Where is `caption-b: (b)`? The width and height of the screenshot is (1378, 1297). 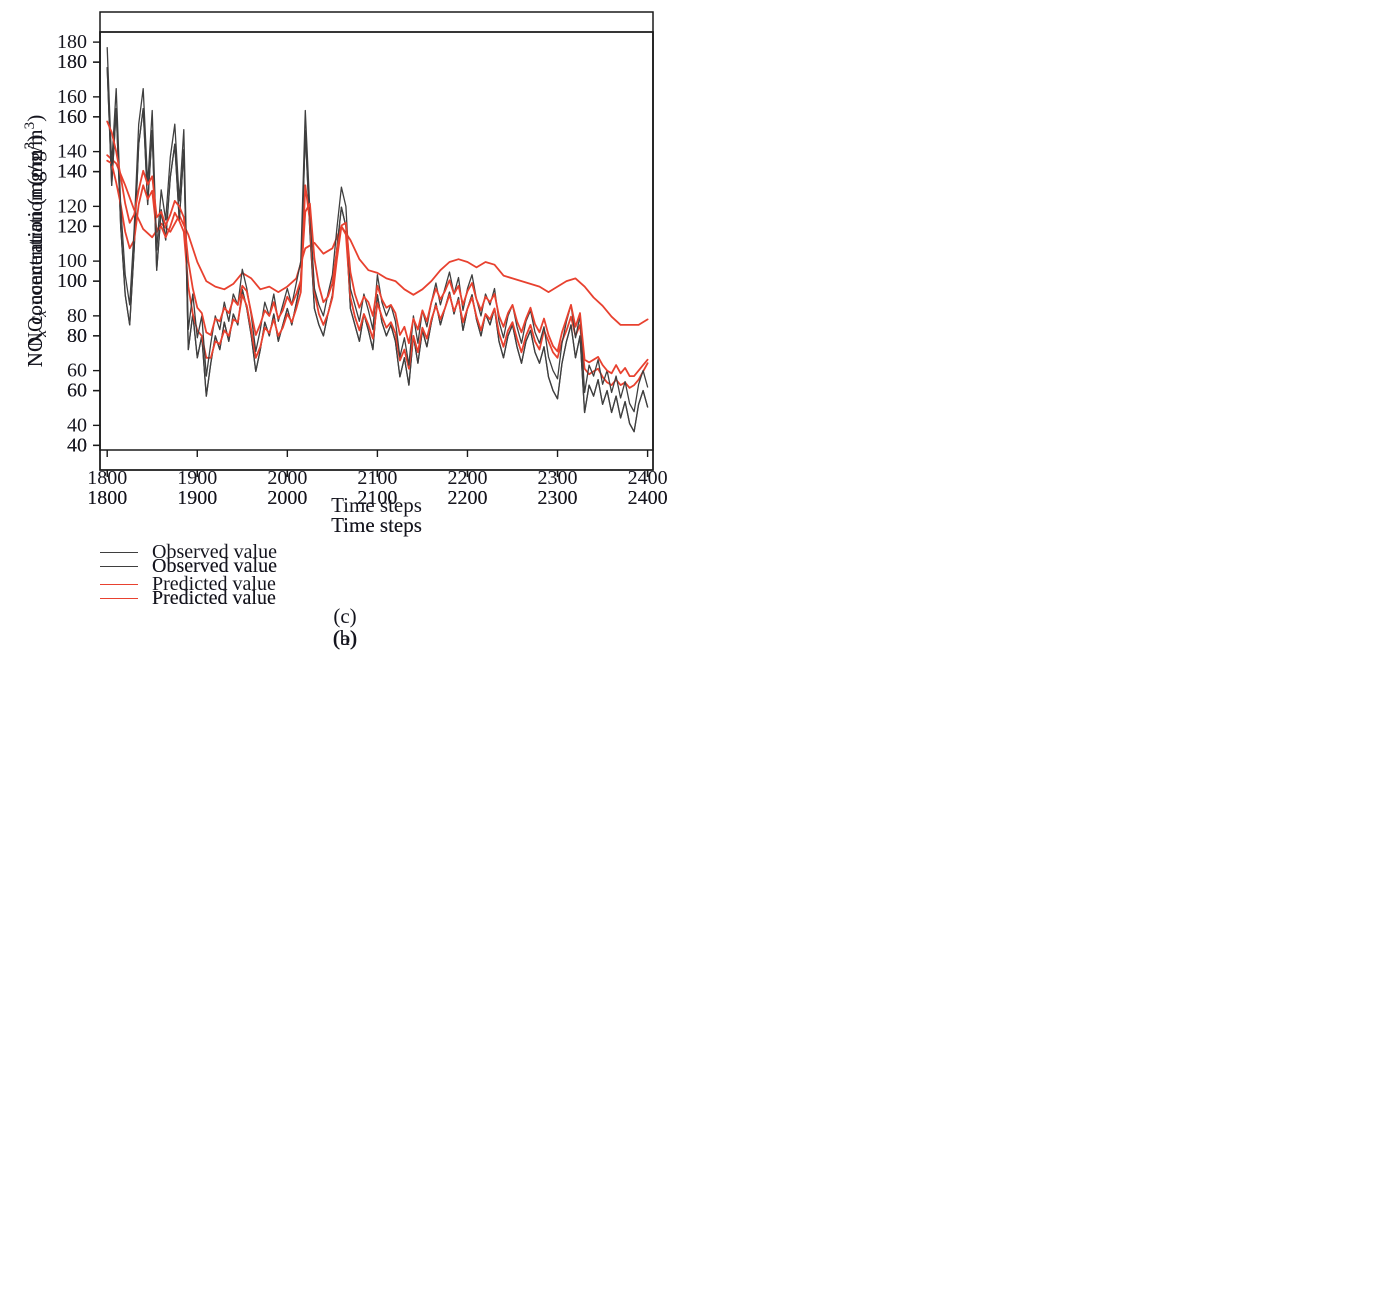 caption-b: (b) is located at coordinates (345, 638).